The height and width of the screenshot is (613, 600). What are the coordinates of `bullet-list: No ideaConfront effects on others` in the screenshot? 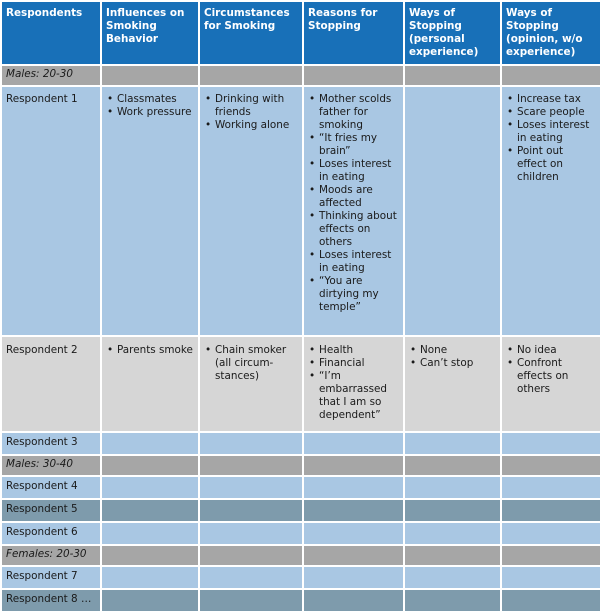 It's located at (551, 370).